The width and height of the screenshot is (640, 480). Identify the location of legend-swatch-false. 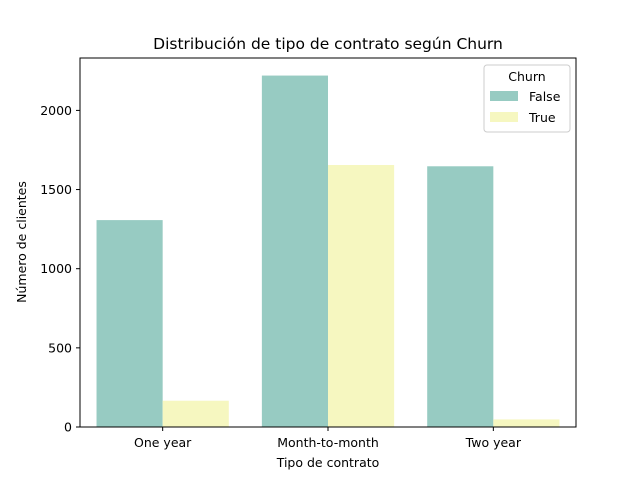
(504, 96).